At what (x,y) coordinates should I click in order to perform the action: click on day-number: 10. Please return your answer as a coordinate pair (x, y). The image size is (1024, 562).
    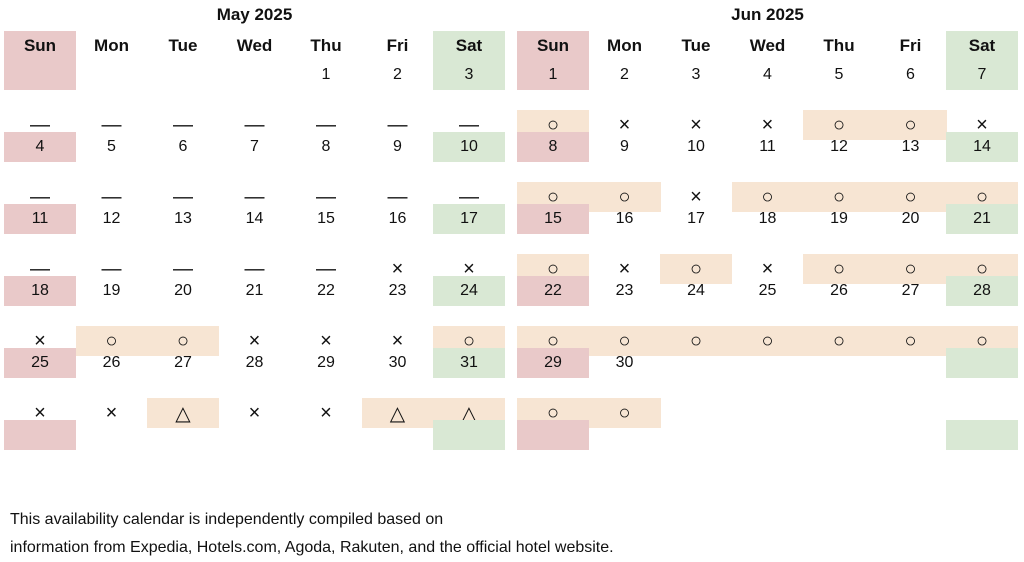
    Looking at the image, I should click on (696, 146).